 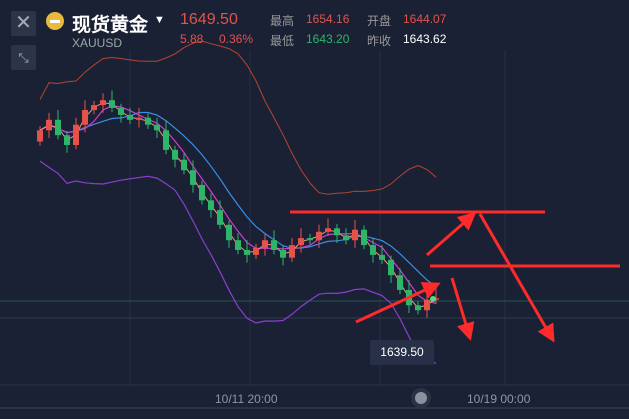 I want to click on open-value: 1644.07, so click(x=425, y=19).